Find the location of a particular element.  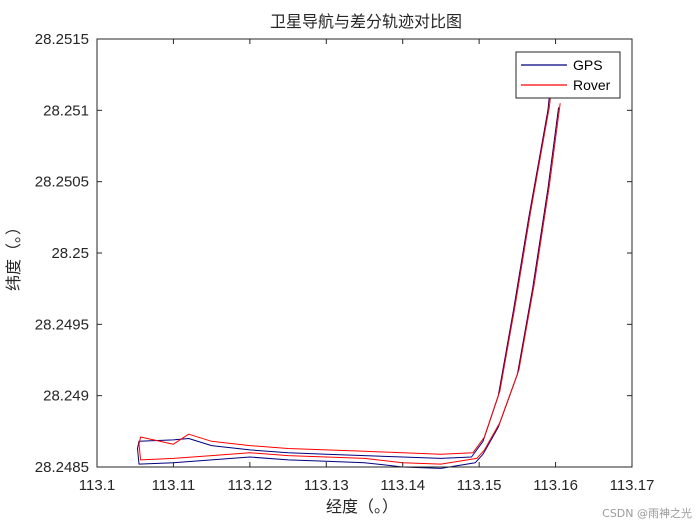

y-tick-label: 28.249 is located at coordinates (66, 396).